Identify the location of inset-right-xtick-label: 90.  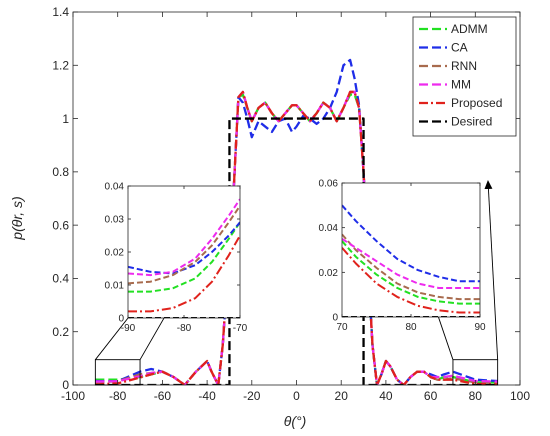
(480, 327).